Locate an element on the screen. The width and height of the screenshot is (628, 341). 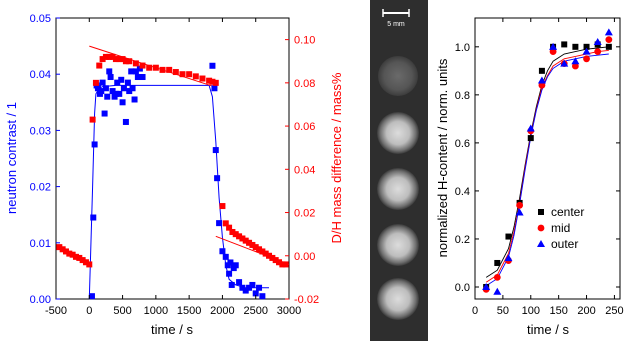
left-y-tick-label: 0.05 is located at coordinates (40, 19).